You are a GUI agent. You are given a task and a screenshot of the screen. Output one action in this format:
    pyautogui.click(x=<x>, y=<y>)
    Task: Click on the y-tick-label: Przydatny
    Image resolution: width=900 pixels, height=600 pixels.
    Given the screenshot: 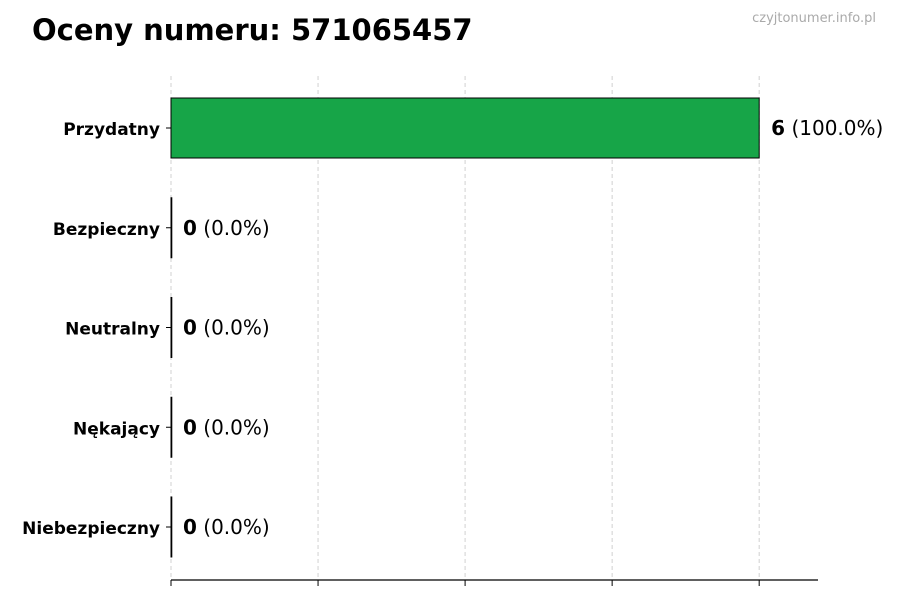 What is the action you would take?
    pyautogui.click(x=111, y=130)
    